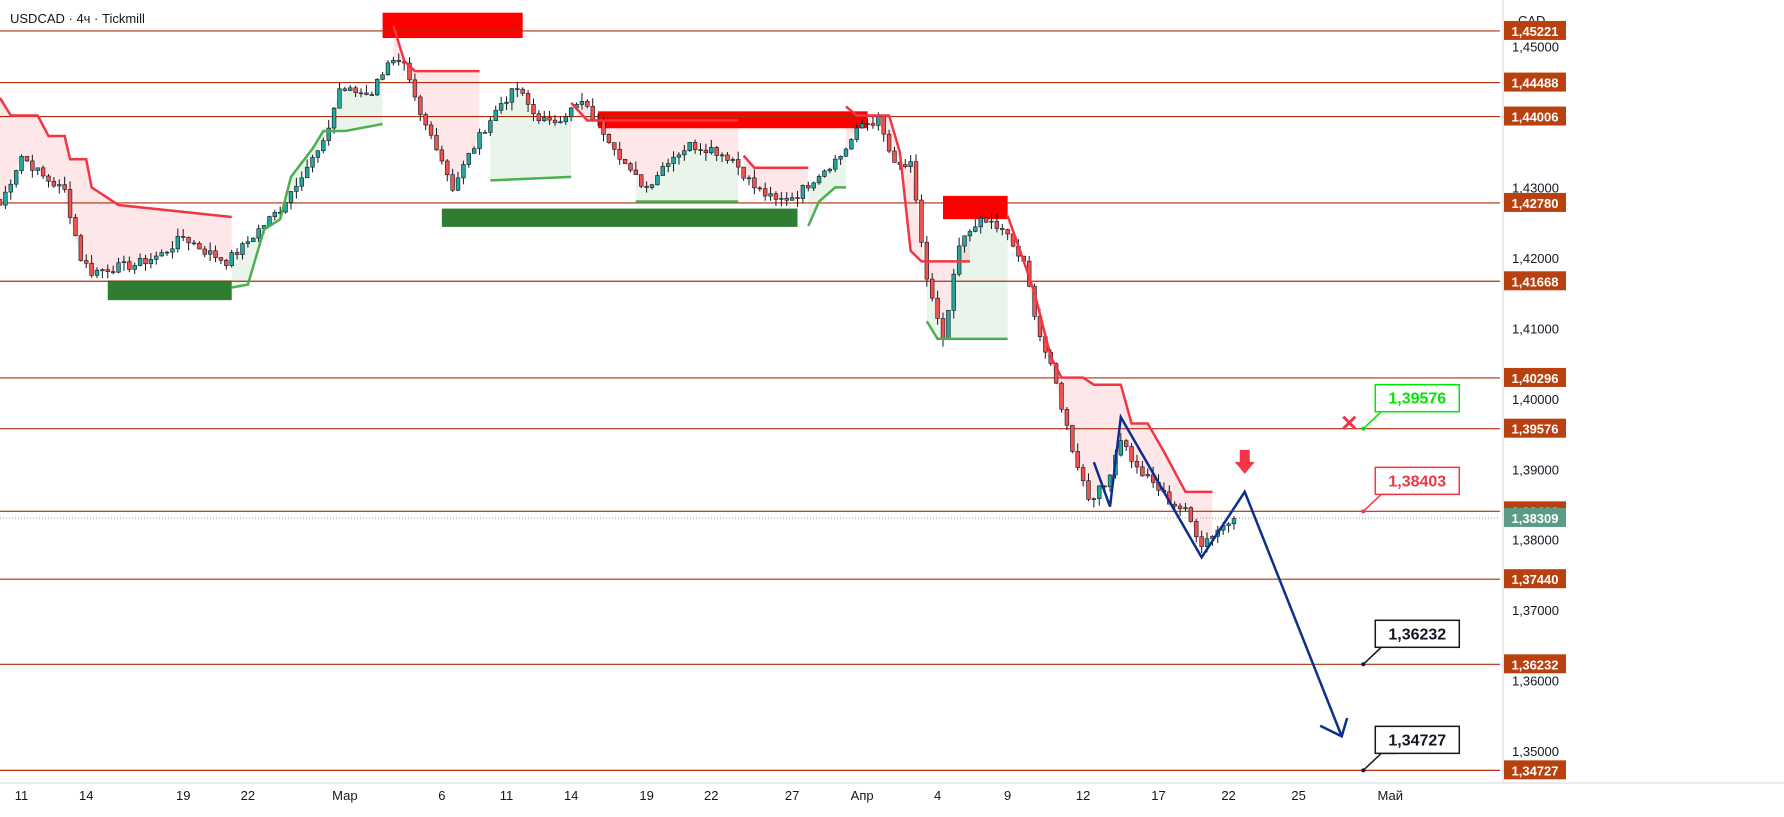 Image resolution: width=1784 pixels, height=817 pixels. Describe the element at coordinates (646, 795) in the screenshot. I see `time-tick-label: 19` at that location.